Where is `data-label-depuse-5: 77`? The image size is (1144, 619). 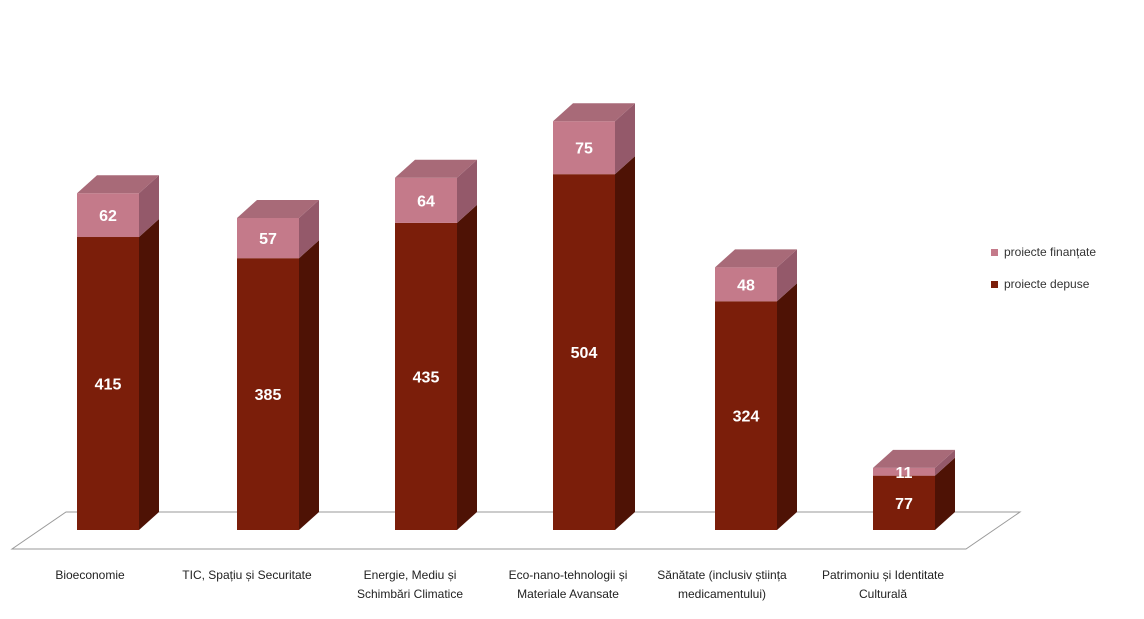 data-label-depuse-5: 77 is located at coordinates (904, 504).